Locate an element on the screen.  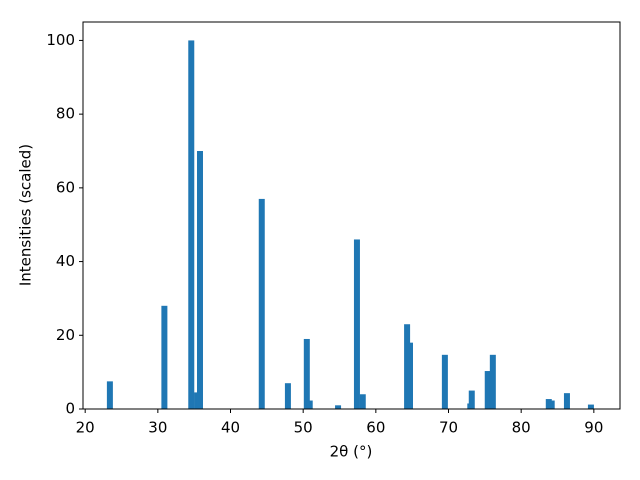
x-tick-label: 60 is located at coordinates (375, 428).